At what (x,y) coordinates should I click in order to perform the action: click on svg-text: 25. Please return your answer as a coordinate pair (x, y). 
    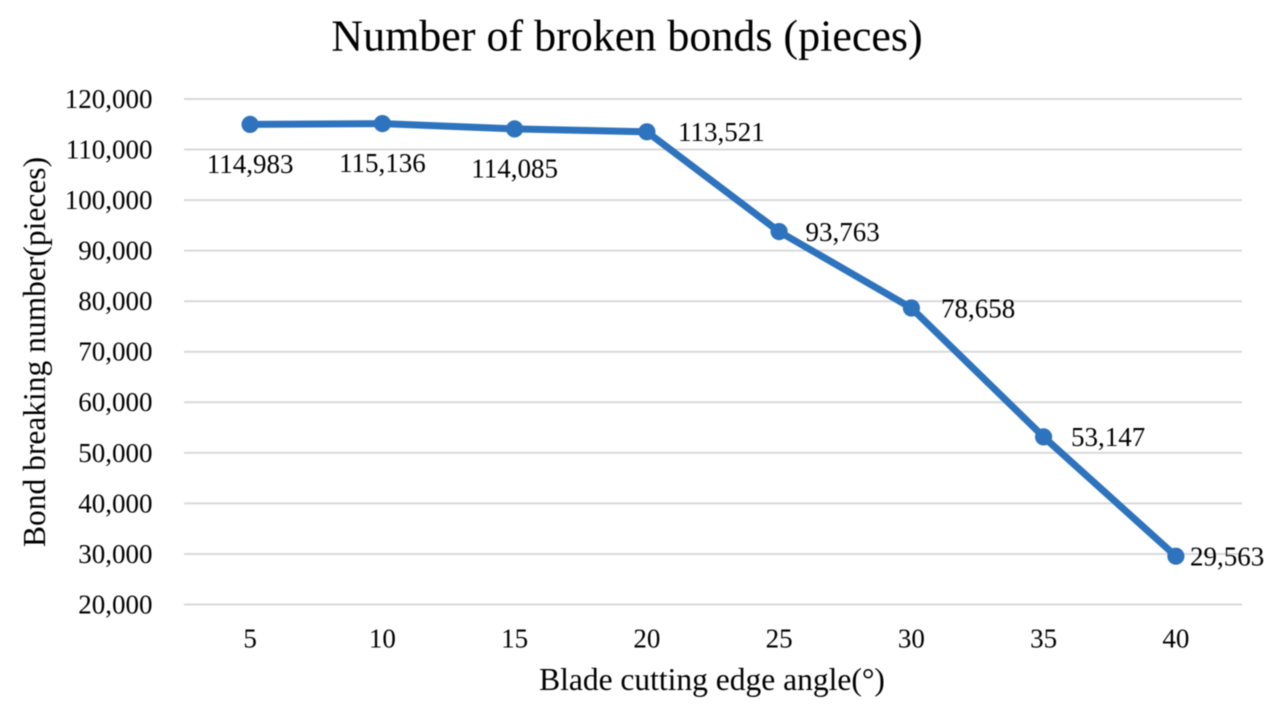
    Looking at the image, I should click on (779, 638).